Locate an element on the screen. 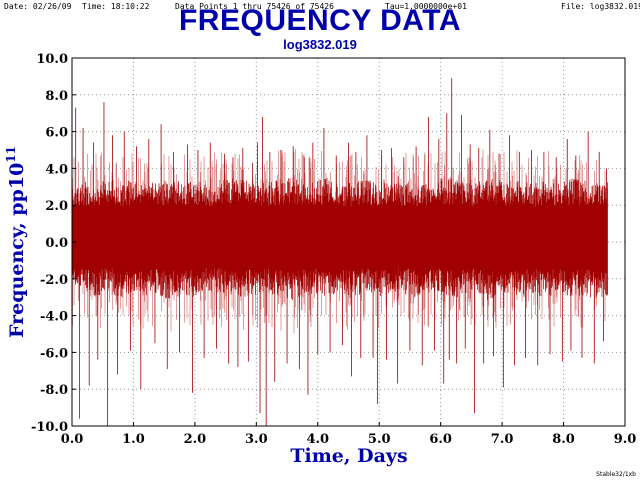 The width and height of the screenshot is (640, 480). x-axis-ticks: 0.0 1.0 2.0 3.0 4.0 5.0 6.0 7.0 8.0 9.0 is located at coordinates (349, 434).